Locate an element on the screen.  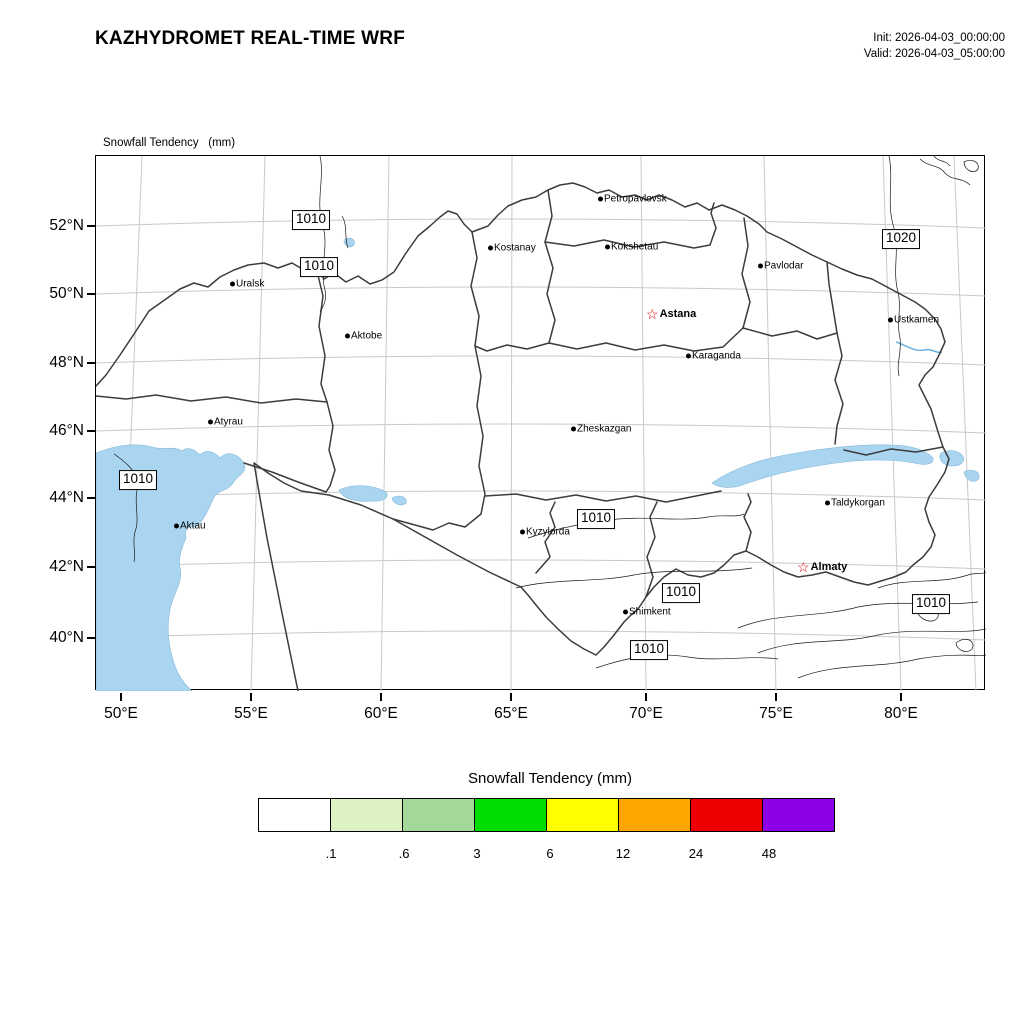
lon-tick-label: 80°E is located at coordinates (901, 713).